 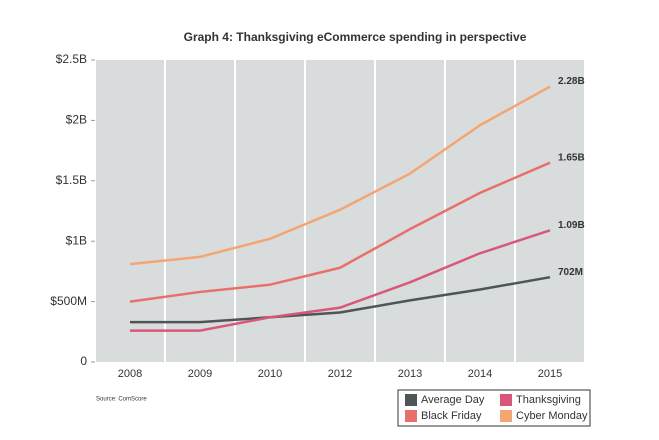 I want to click on y-tick-label: $2B, so click(x=76, y=120).